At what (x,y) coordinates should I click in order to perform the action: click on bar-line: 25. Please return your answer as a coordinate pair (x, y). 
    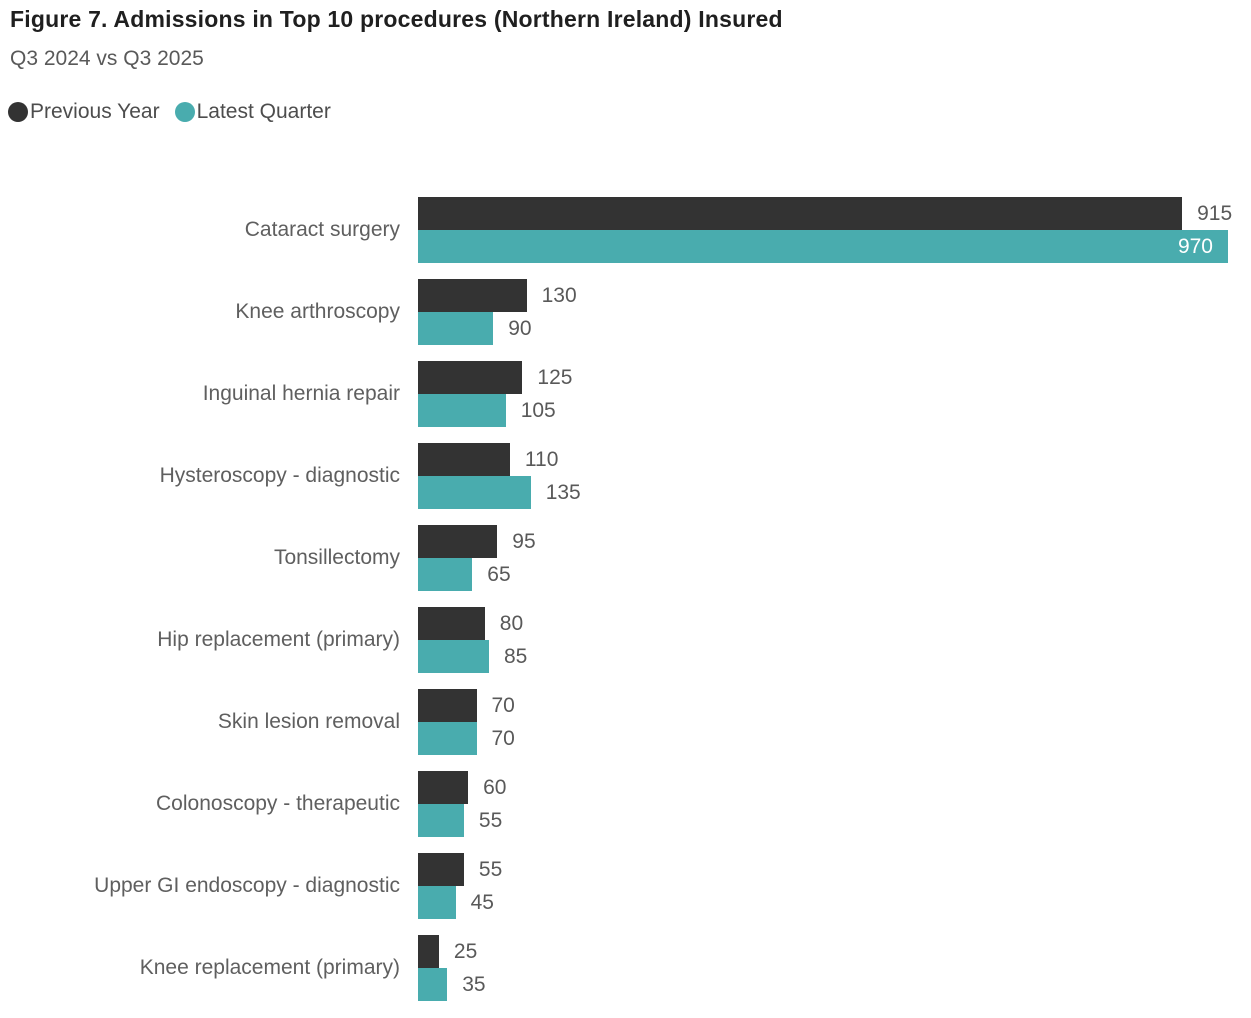
    Looking at the image, I should click on (834, 951).